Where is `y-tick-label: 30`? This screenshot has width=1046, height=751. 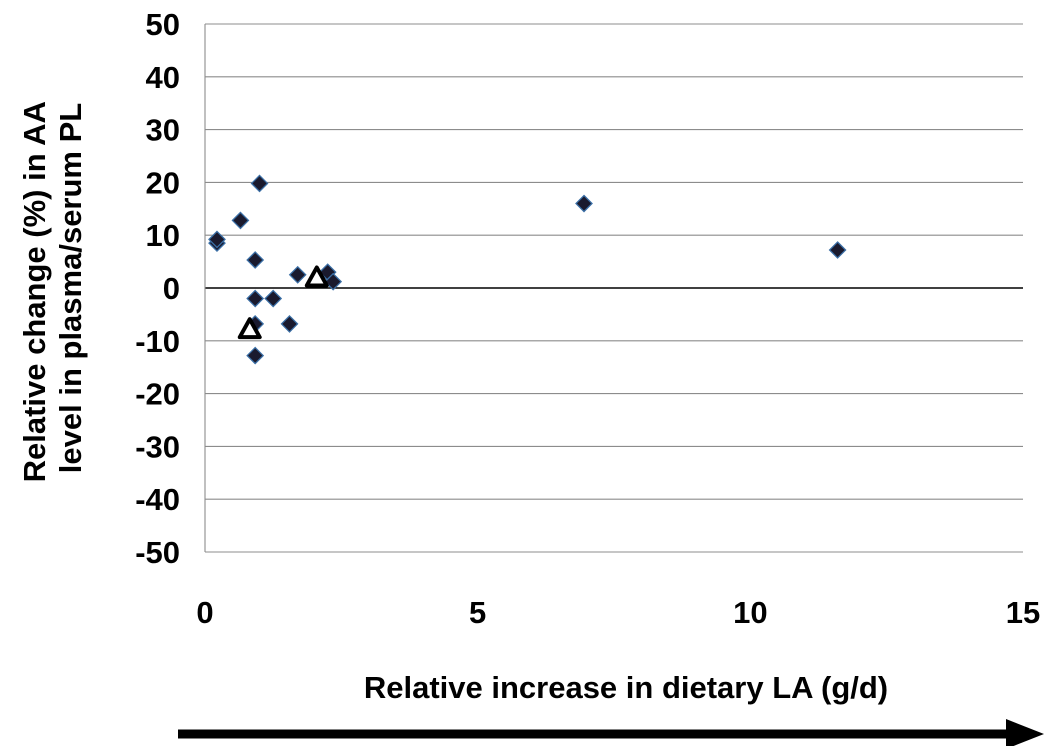
y-tick-label: 30 is located at coordinates (163, 130).